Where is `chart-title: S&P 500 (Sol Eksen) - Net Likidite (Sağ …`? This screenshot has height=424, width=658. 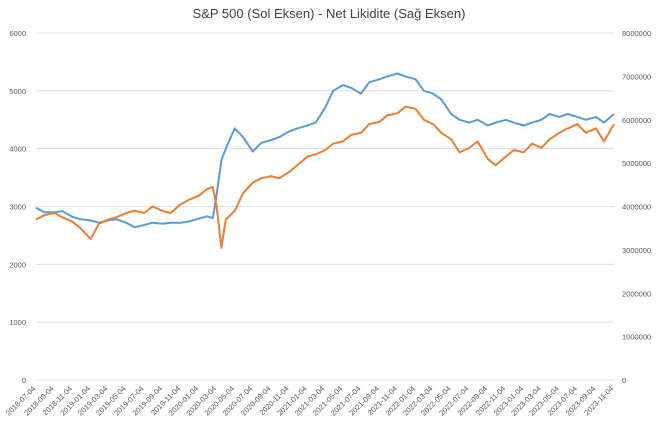
chart-title: S&P 500 (Sol Eksen) - Net Likidite (Sağ … is located at coordinates (329, 13).